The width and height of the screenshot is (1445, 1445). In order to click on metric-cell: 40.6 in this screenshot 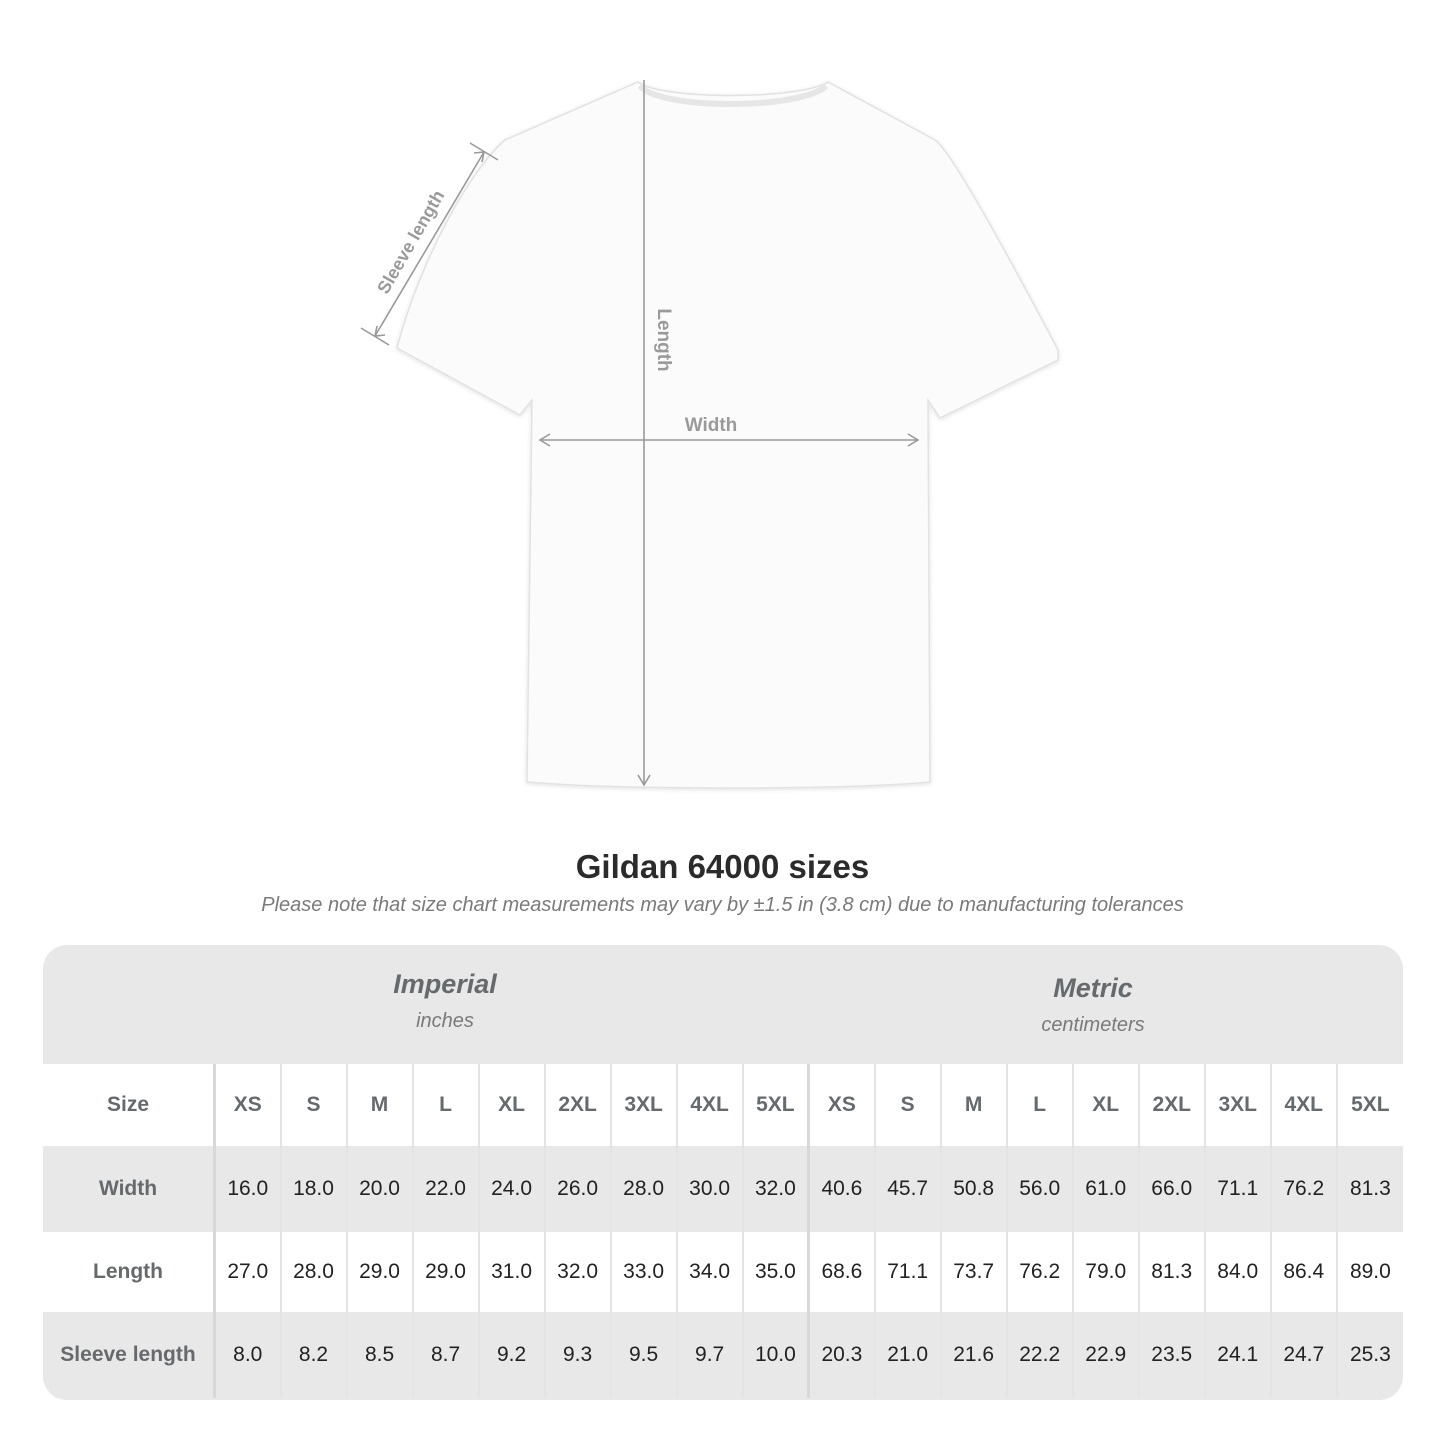, I will do `click(841, 1189)`.